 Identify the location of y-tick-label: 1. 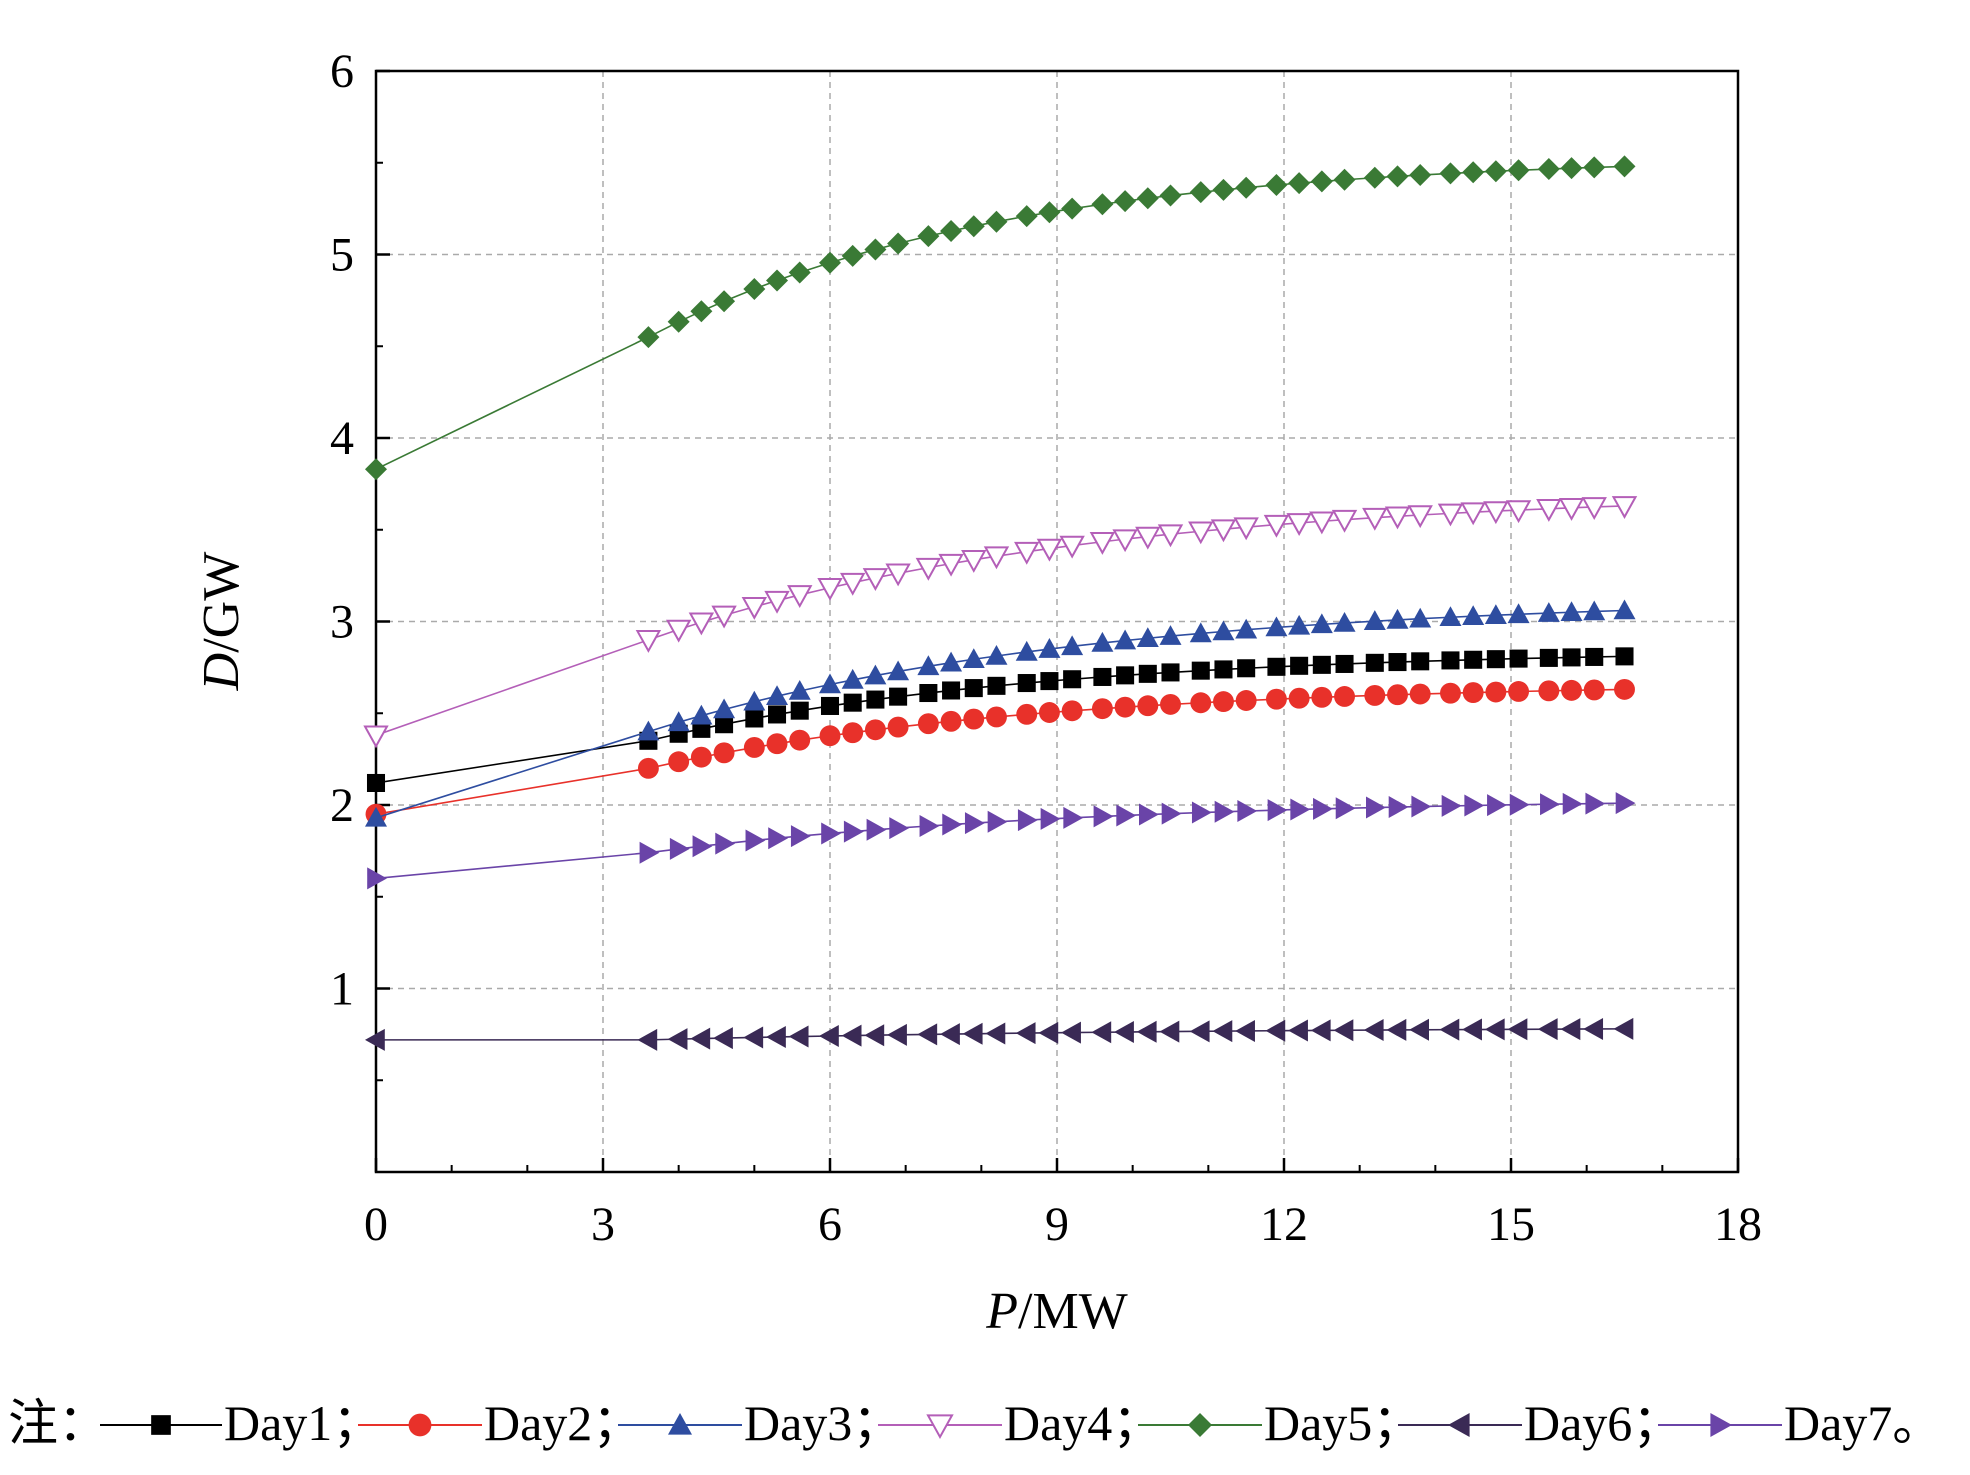
(342, 989).